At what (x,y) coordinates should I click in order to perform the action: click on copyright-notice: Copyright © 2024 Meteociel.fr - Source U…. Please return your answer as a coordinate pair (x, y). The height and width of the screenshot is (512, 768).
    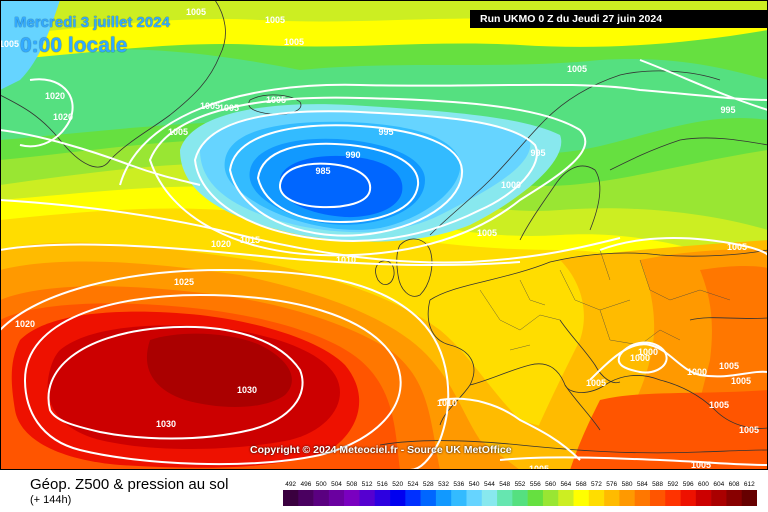
    Looking at the image, I should click on (381, 450).